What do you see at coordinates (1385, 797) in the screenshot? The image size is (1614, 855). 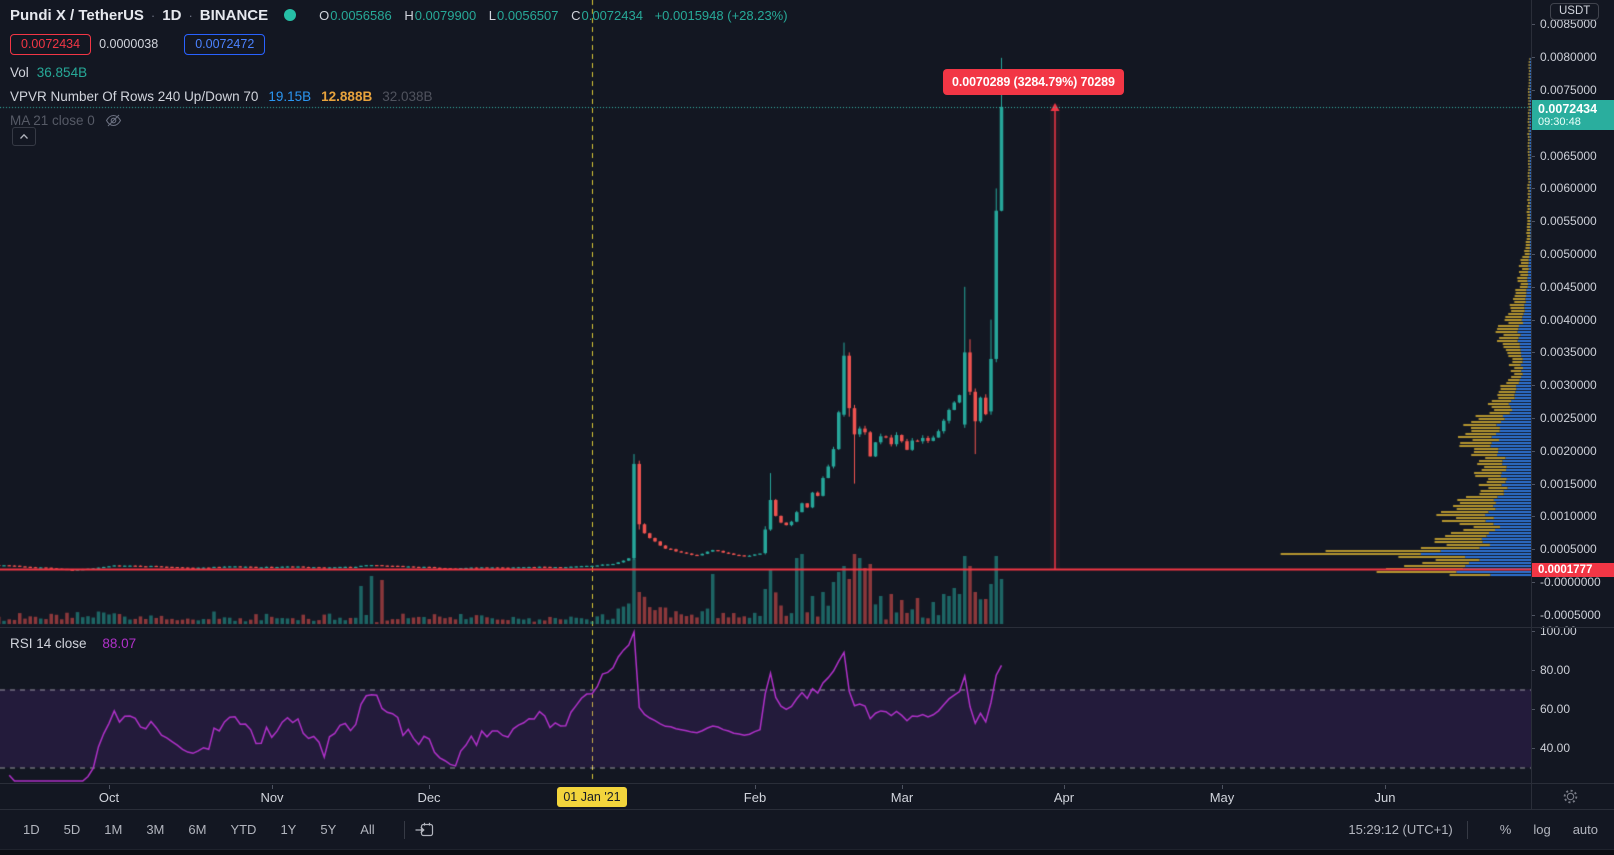 I see `time-axis-month-label: Jun` at bounding box center [1385, 797].